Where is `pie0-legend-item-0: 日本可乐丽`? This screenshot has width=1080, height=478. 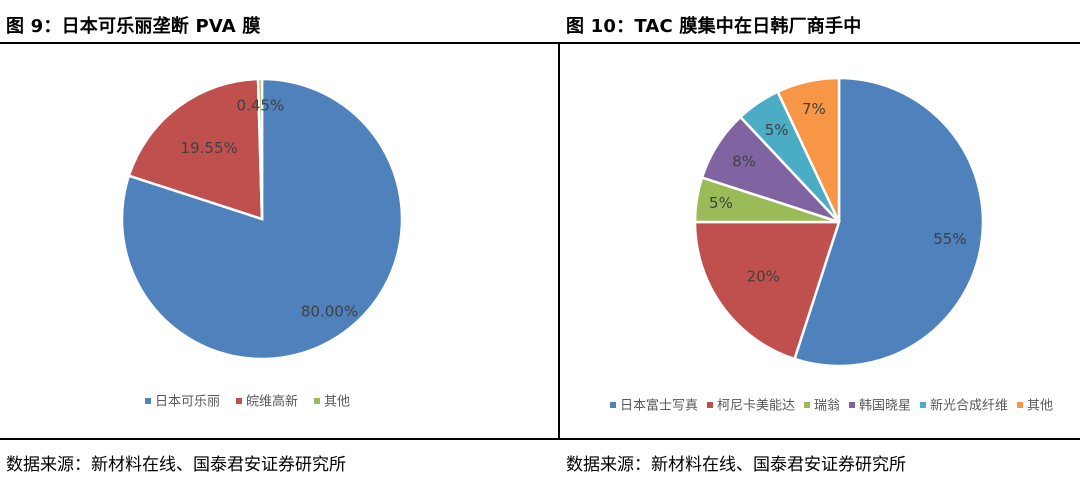 pie0-legend-item-0: 日本可乐丽 is located at coordinates (182, 402).